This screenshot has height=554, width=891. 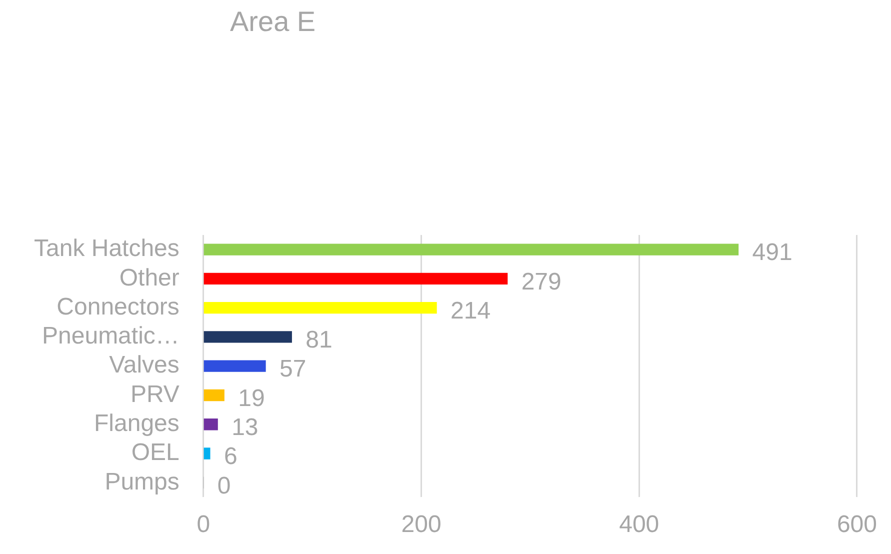 What do you see at coordinates (144, 365) in the screenshot?
I see `y-tick-label: Valves` at bounding box center [144, 365].